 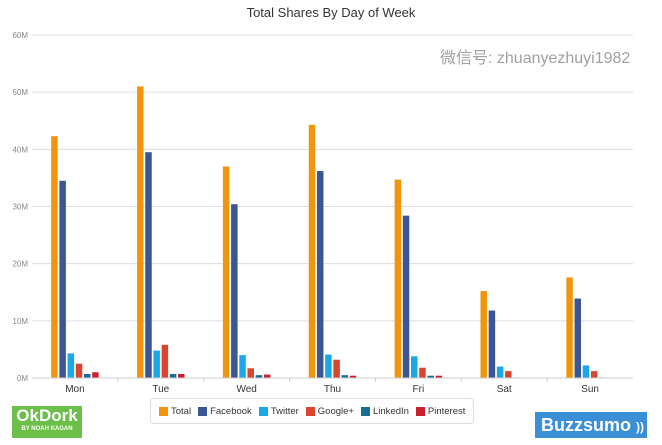 I want to click on legend-item-facebook: Facebook, so click(x=225, y=411).